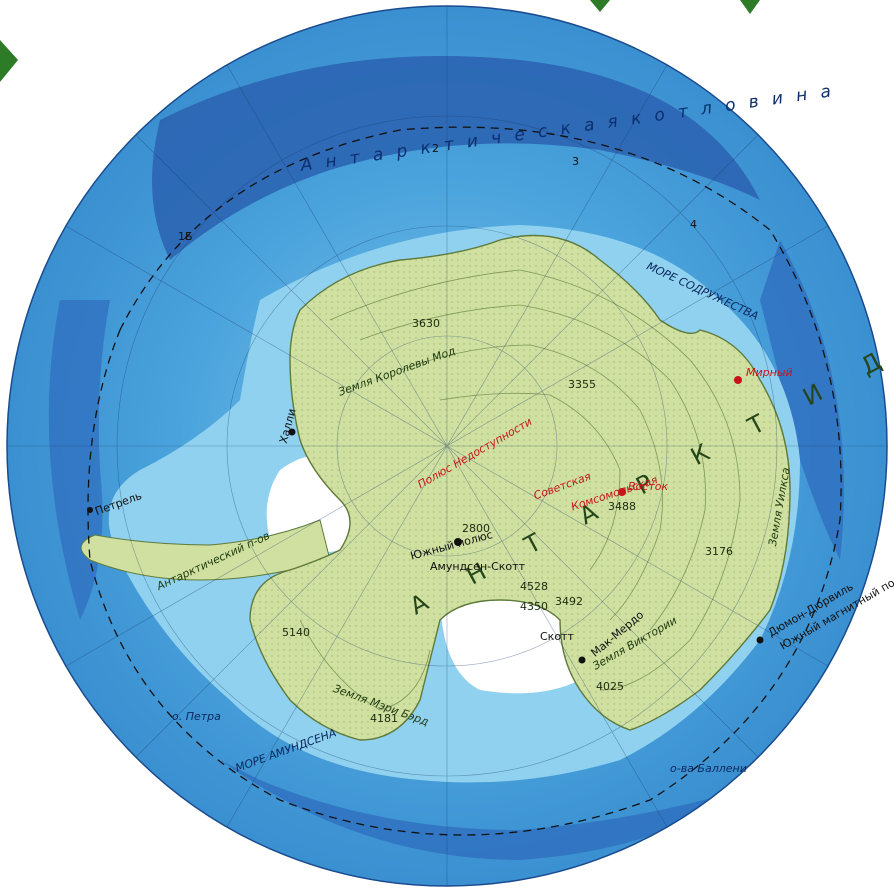  I want to click on elevation-7: 3492, so click(569, 601).